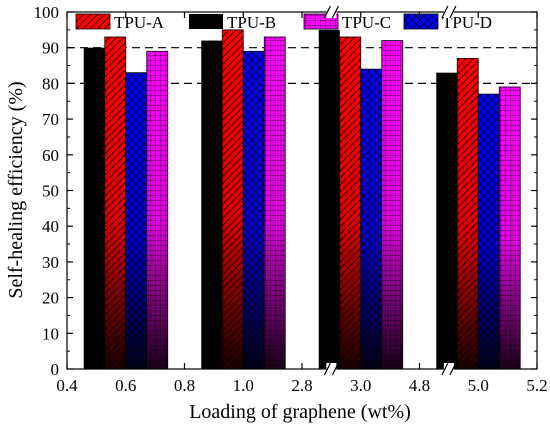 The width and height of the screenshot is (550, 432). What do you see at coordinates (300, 412) in the screenshot?
I see `x-axis-label: Loading of graphene (wt%)` at bounding box center [300, 412].